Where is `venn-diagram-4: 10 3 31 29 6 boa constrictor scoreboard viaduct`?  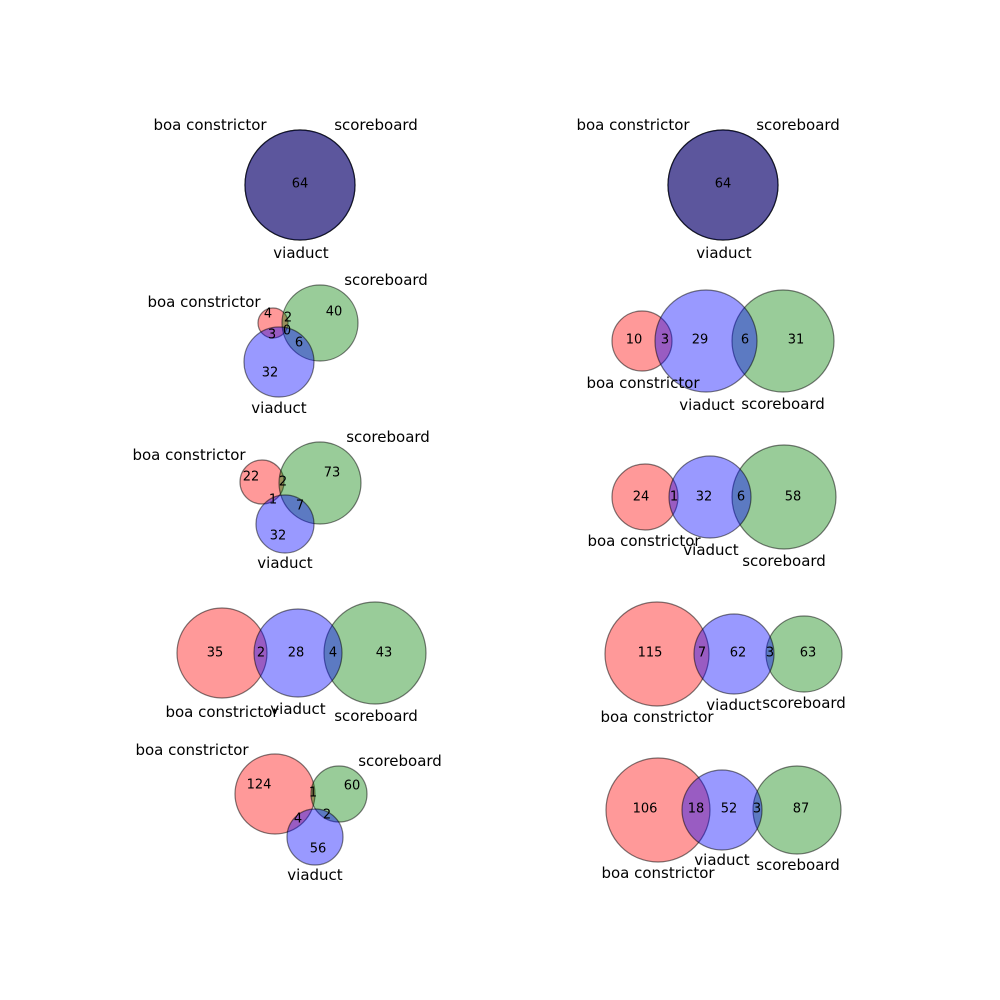 venn-diagram-4: 10 3 31 29 6 boa constrictor scoreboard viaduct is located at coordinates (710, 351).